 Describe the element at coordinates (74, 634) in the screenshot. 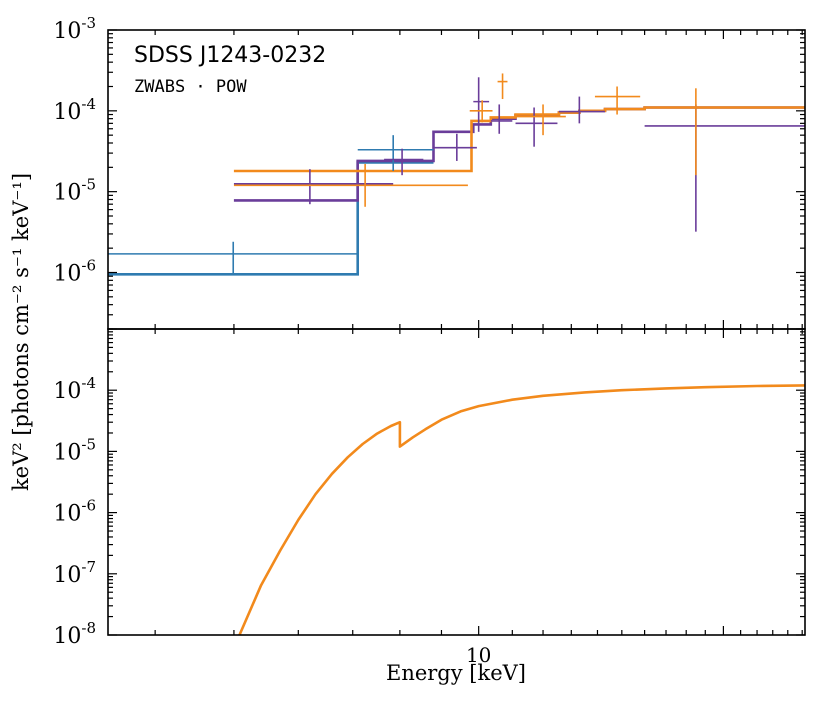

I see `y-tick-label: 10⁻⁸` at that location.